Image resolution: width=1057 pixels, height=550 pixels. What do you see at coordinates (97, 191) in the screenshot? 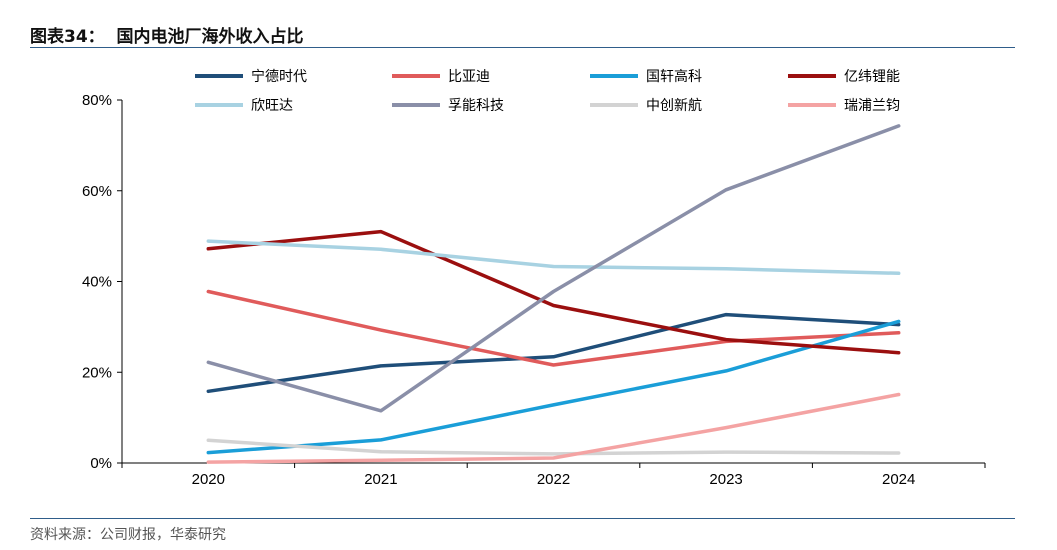
I see `y-tick-label: 60%` at bounding box center [97, 191].